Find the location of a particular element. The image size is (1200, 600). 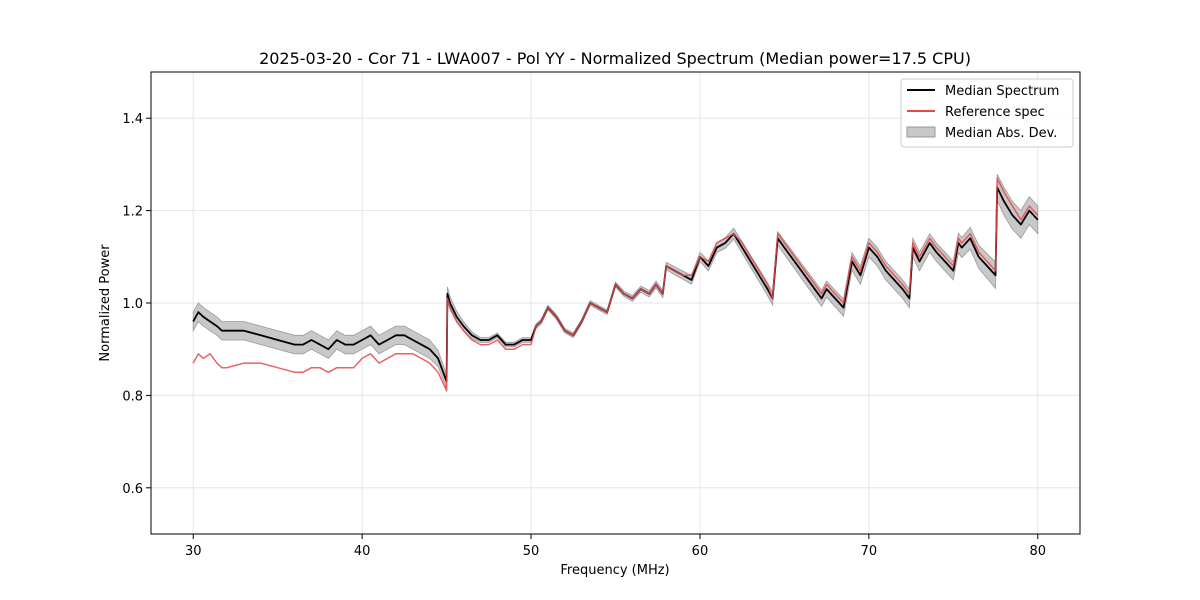

x-tick-label: 50 is located at coordinates (531, 551).